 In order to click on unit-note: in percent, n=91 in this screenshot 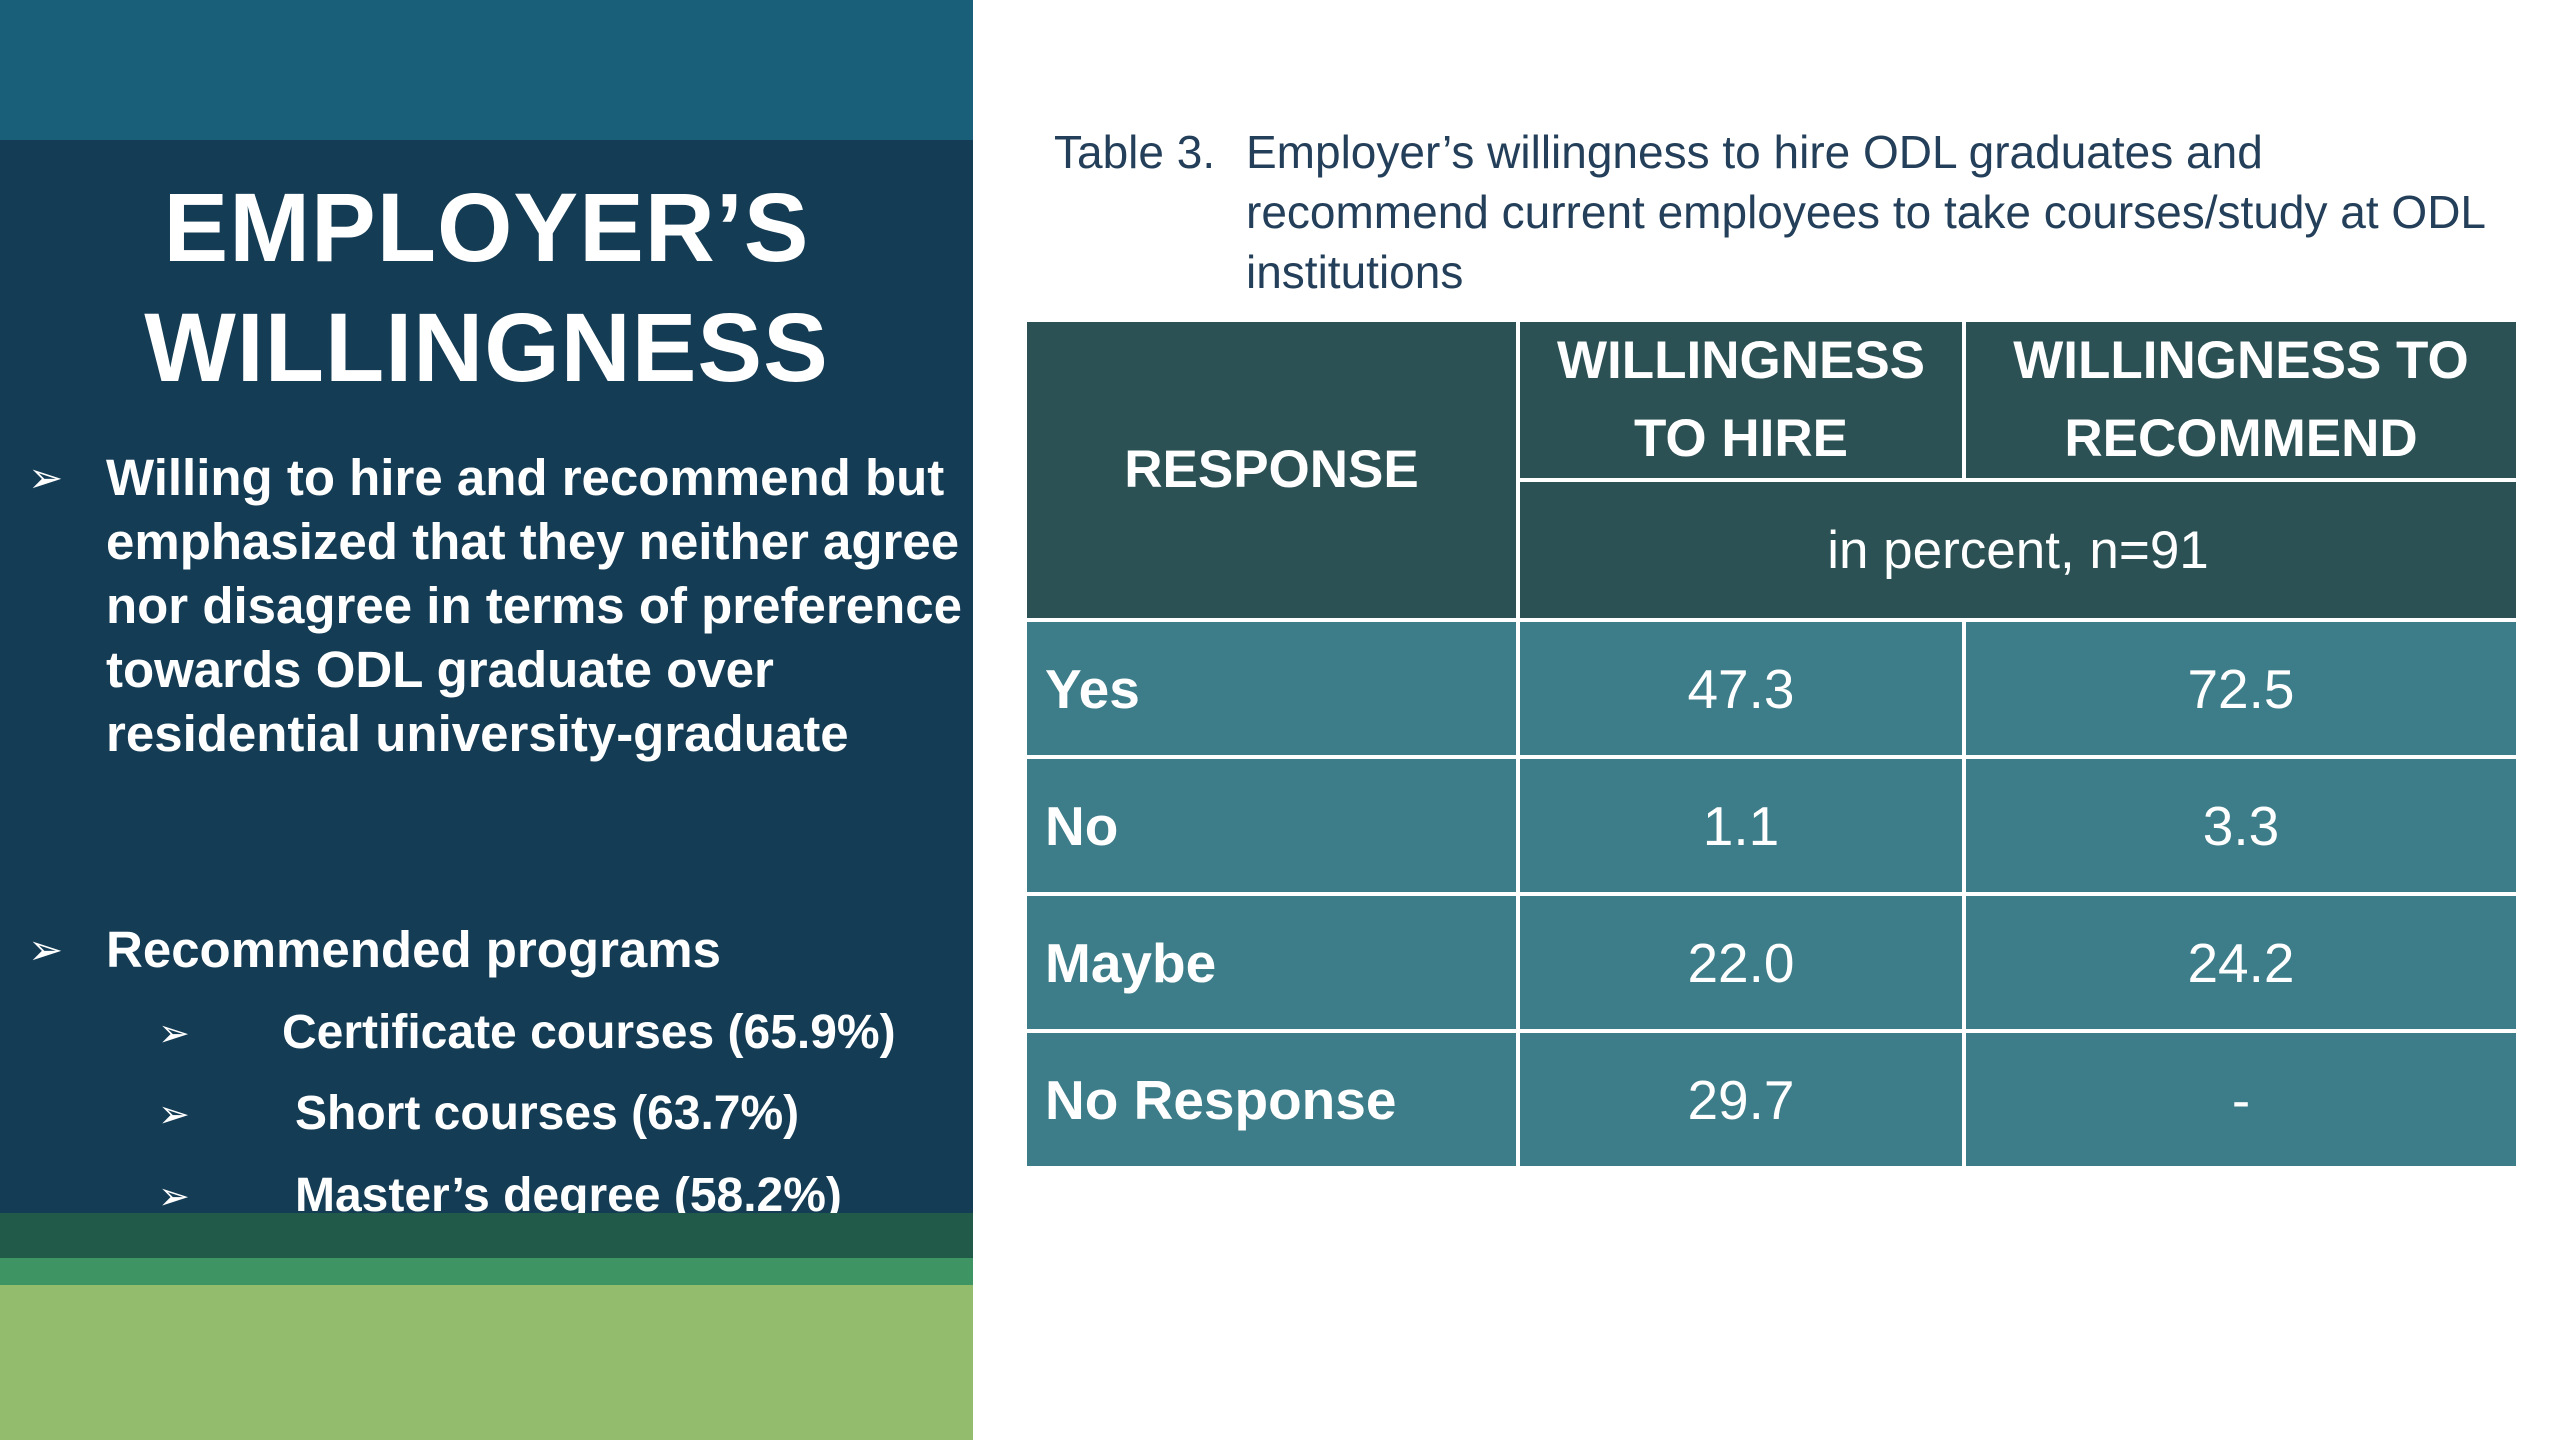, I will do `click(2016, 550)`.